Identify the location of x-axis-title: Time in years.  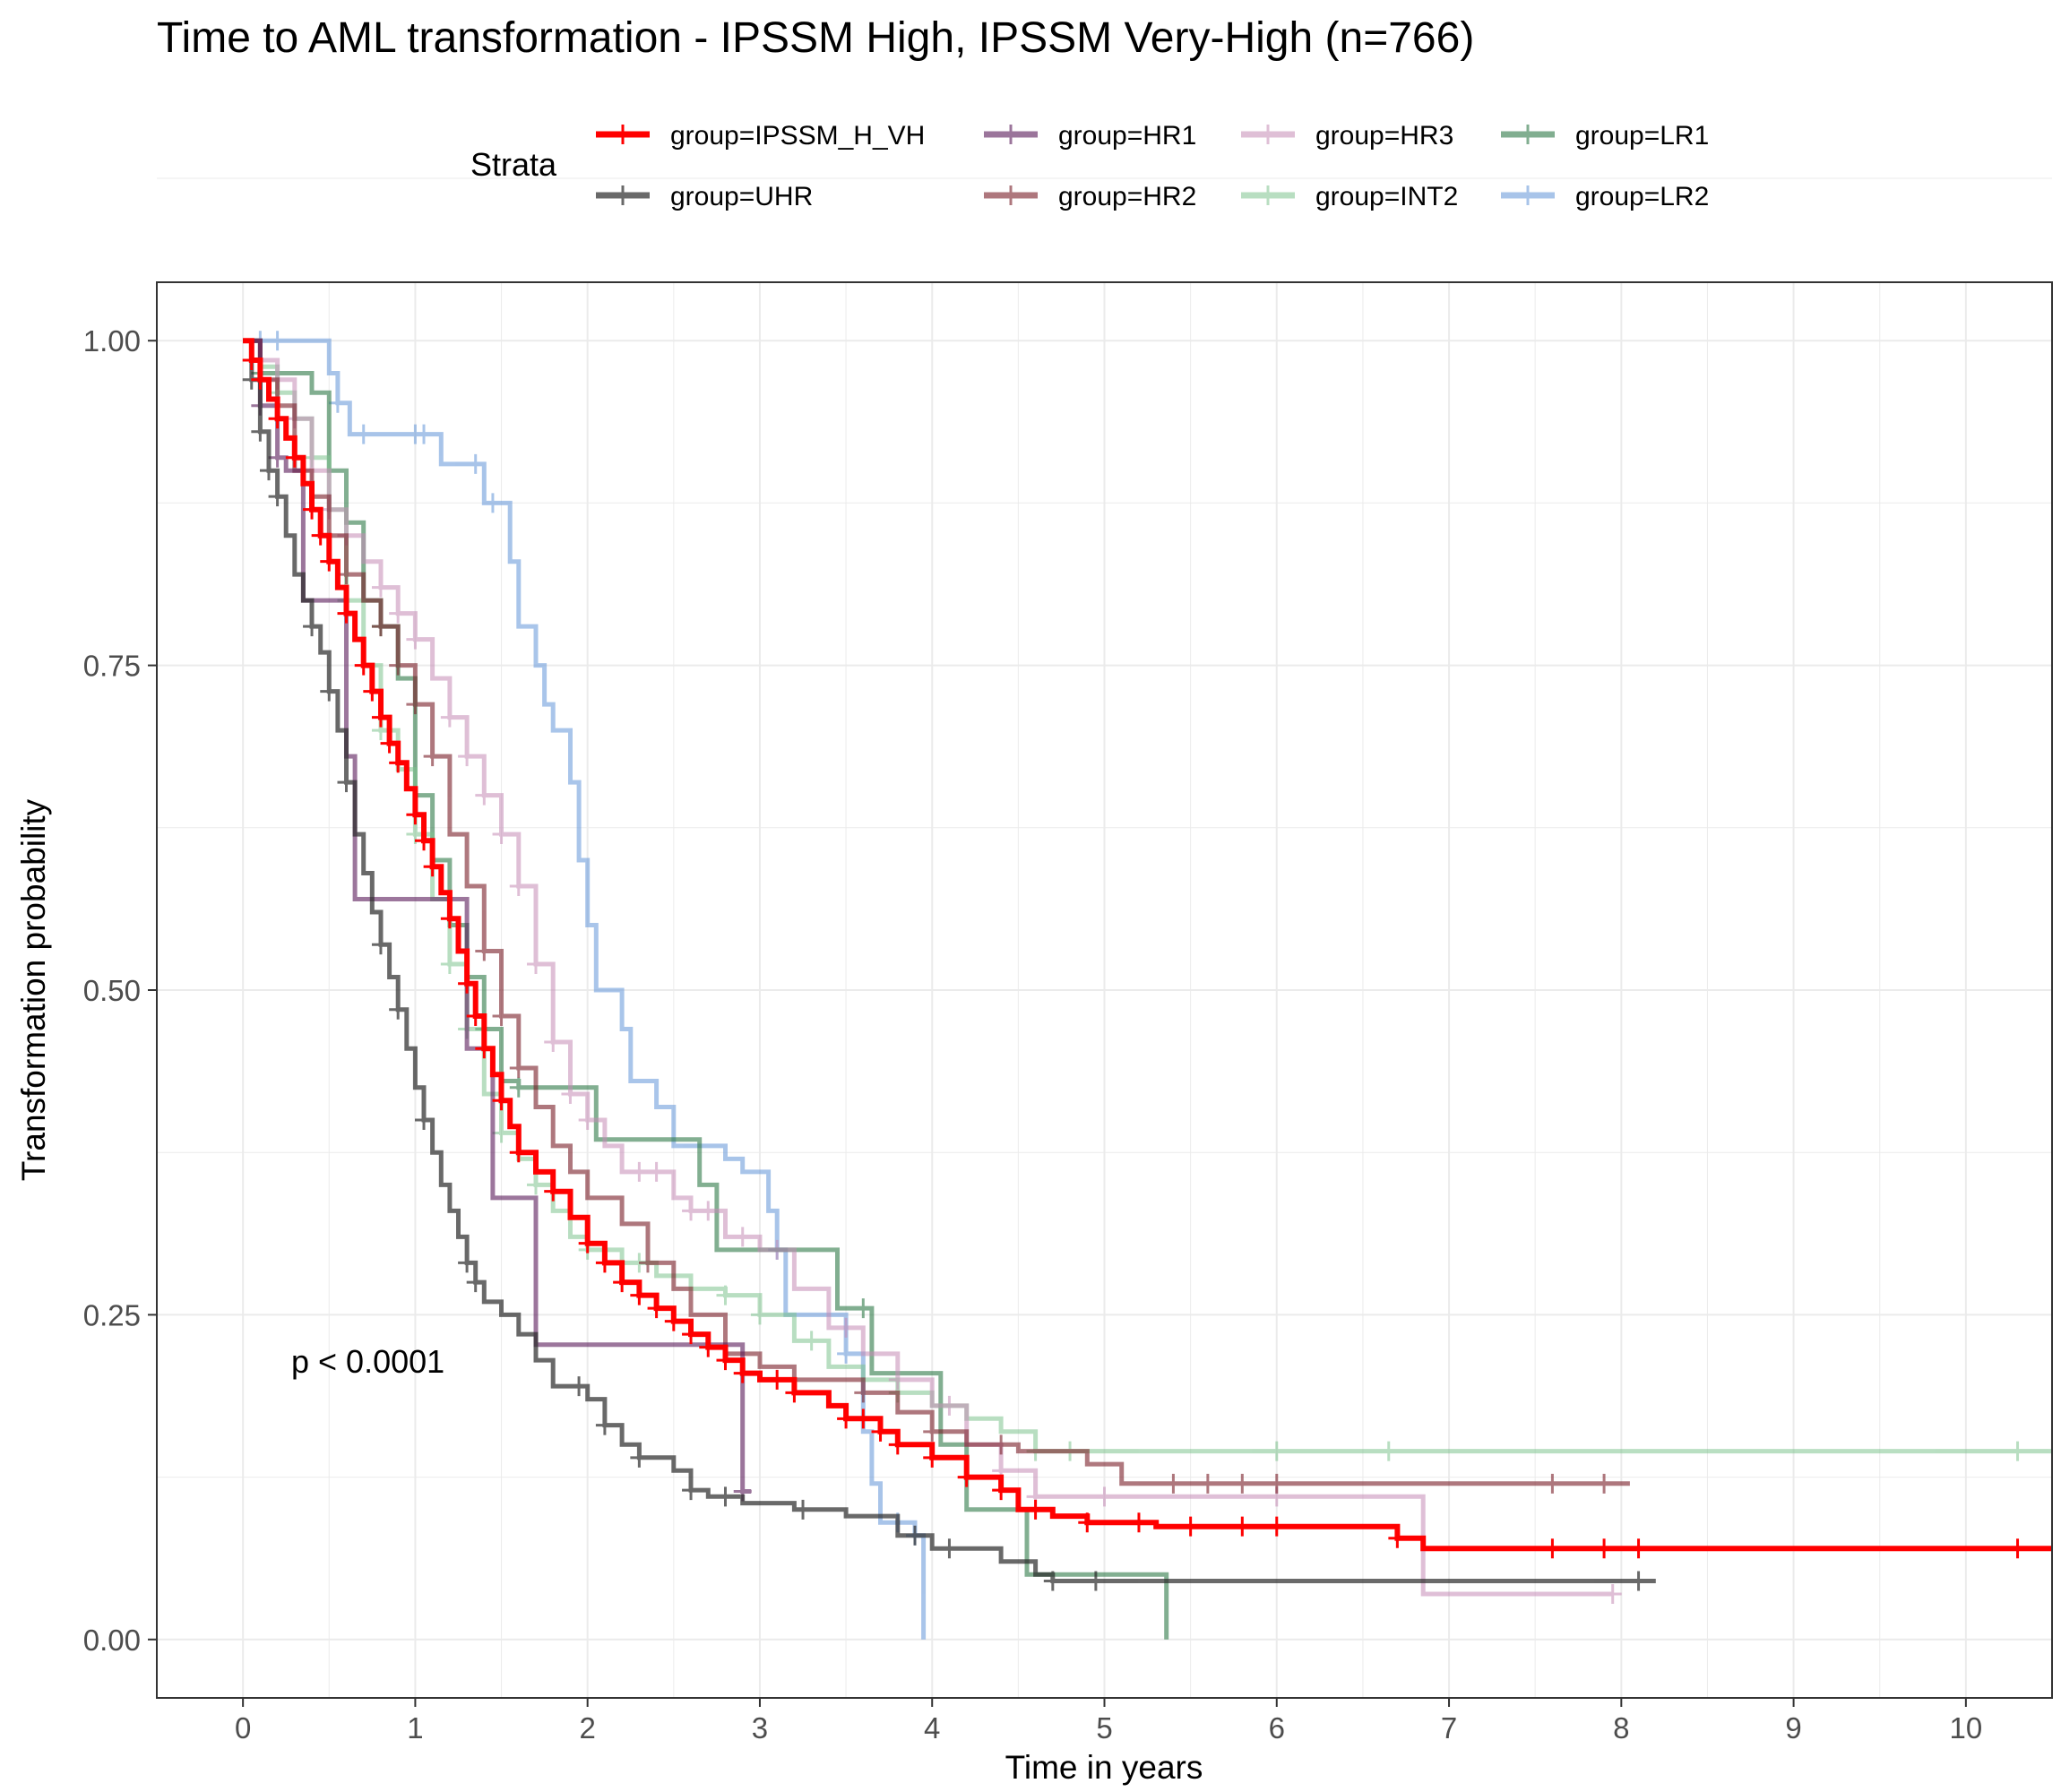
(1104, 1767).